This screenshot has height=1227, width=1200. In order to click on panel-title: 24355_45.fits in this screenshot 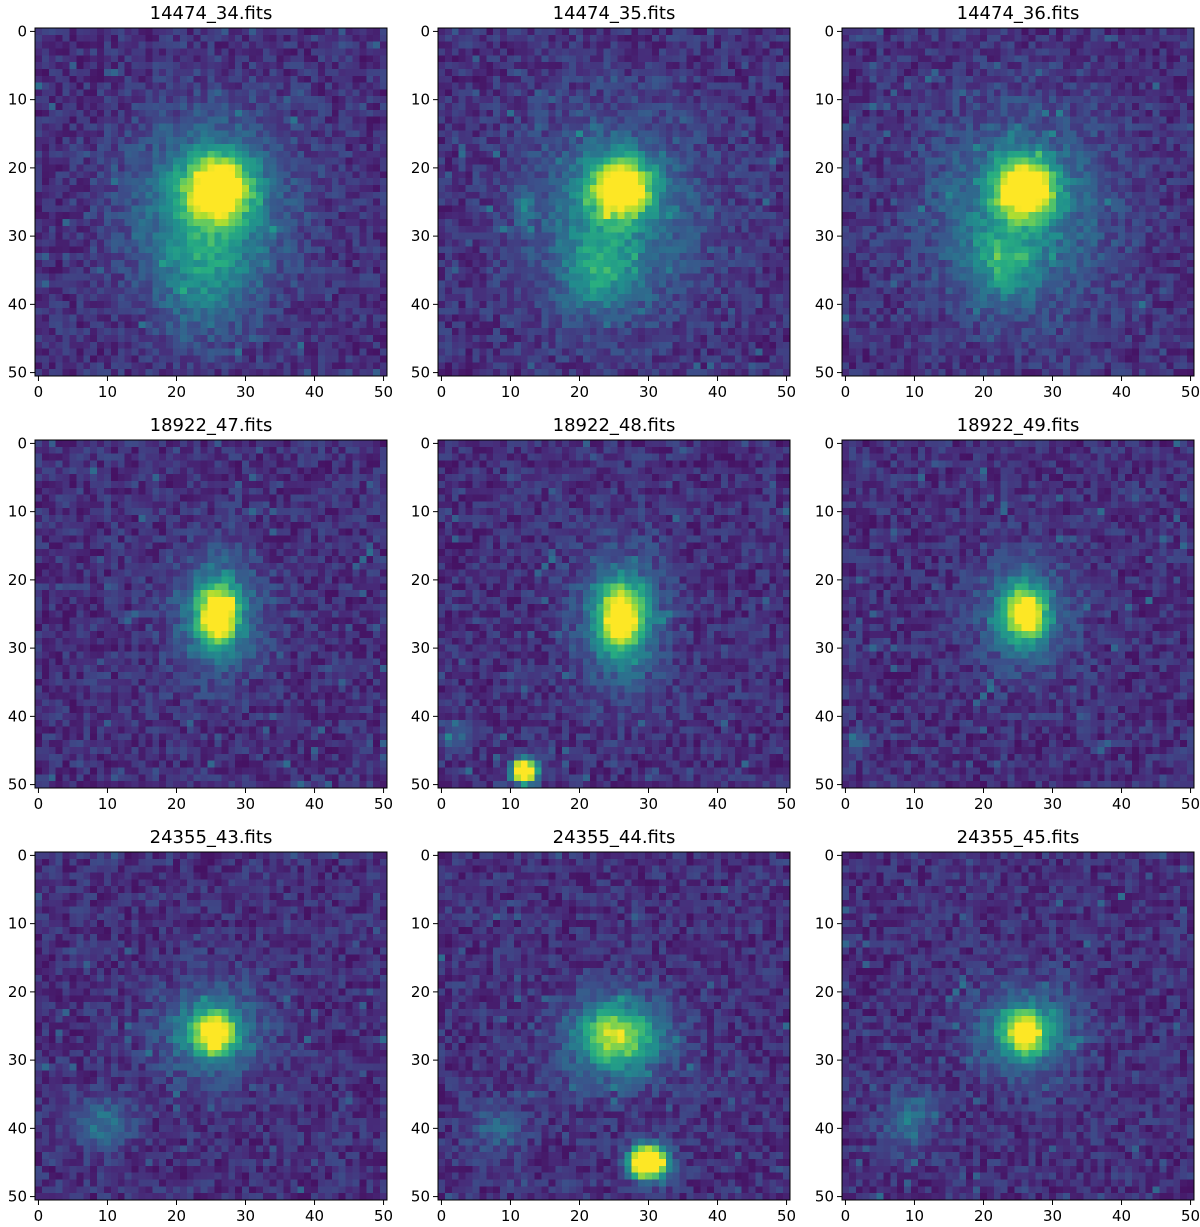, I will do `click(1018, 837)`.